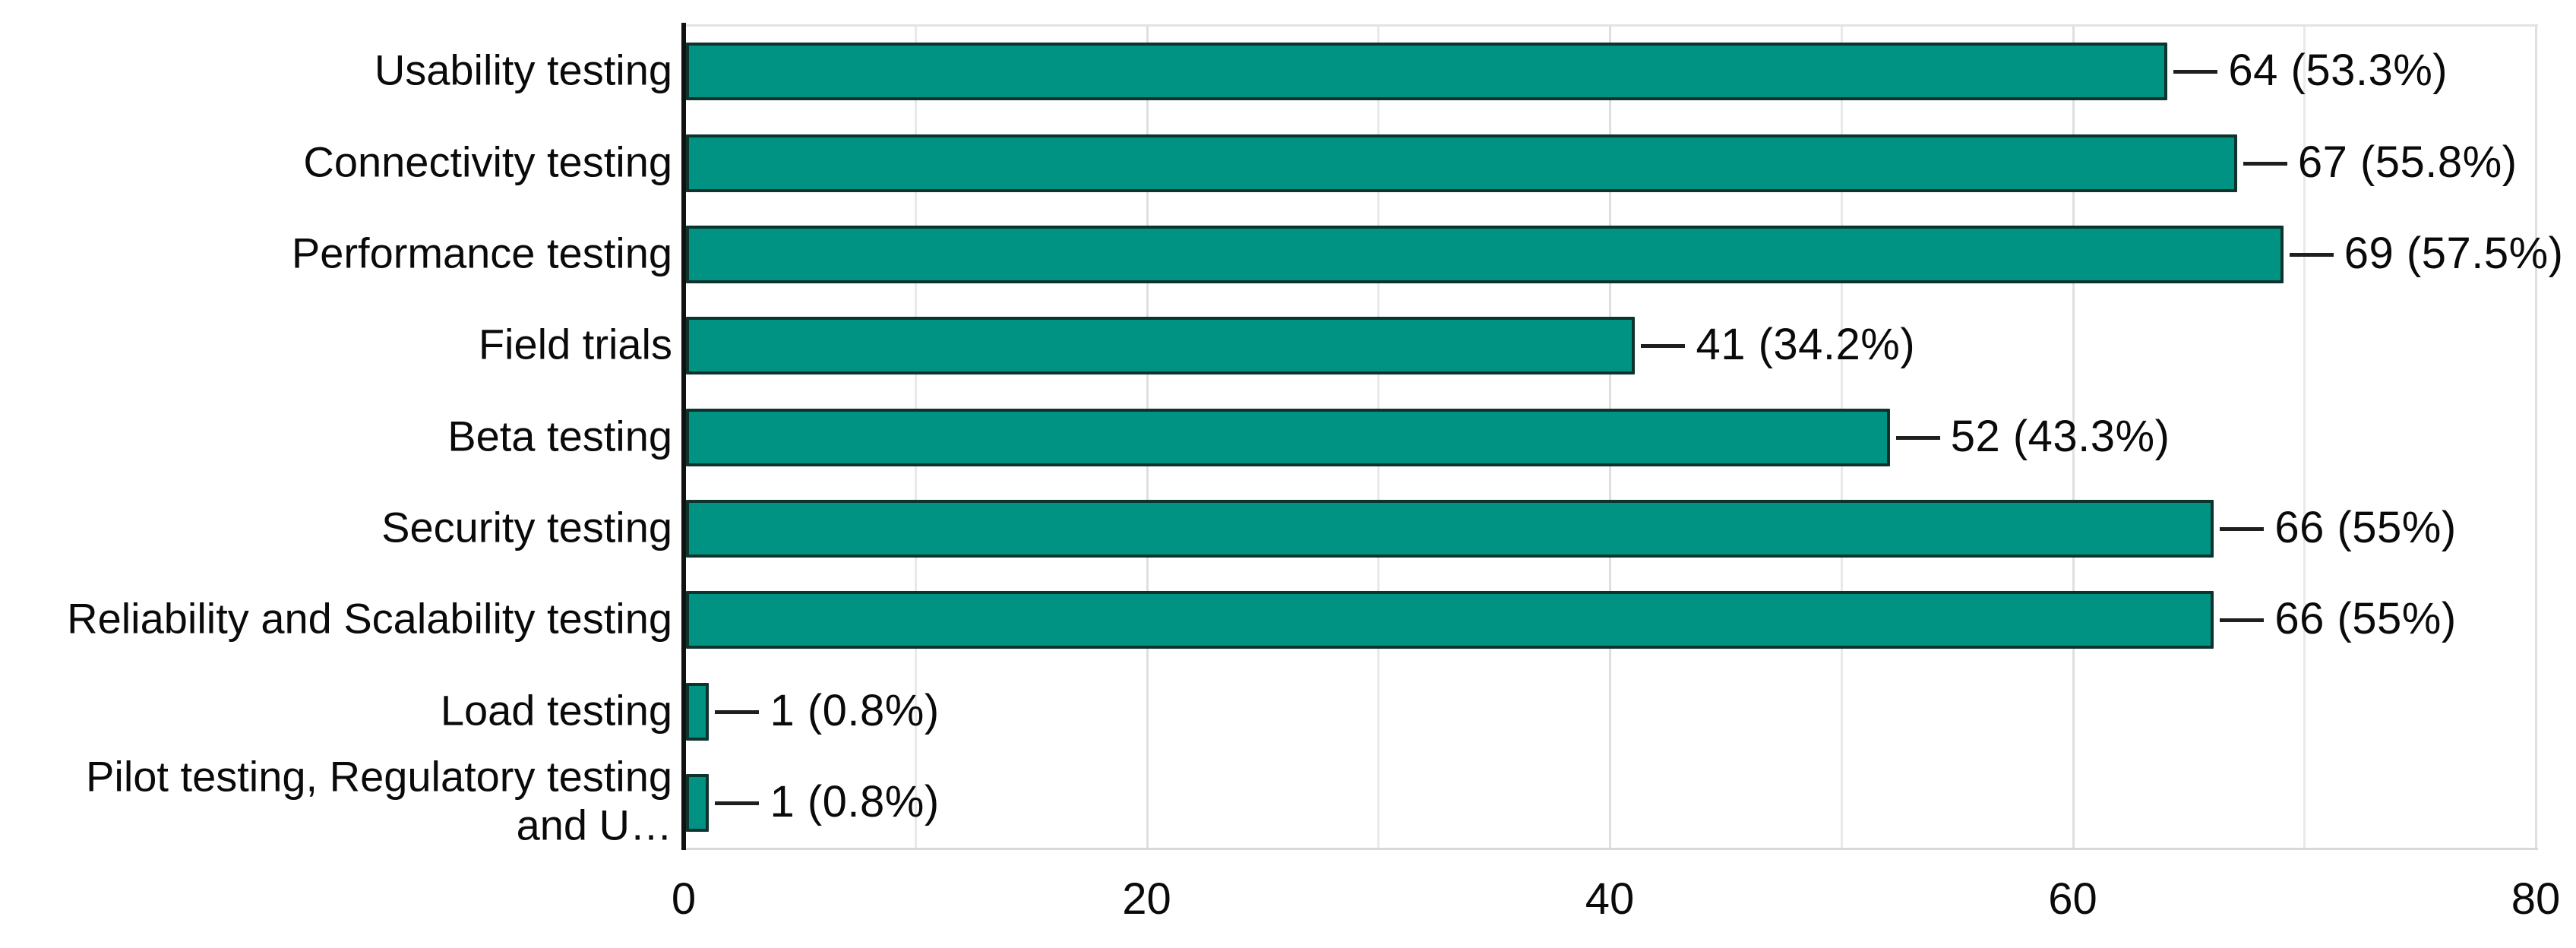 This screenshot has height=948, width=2576. What do you see at coordinates (559, 436) in the screenshot?
I see `category-label-line: Beta testing` at bounding box center [559, 436].